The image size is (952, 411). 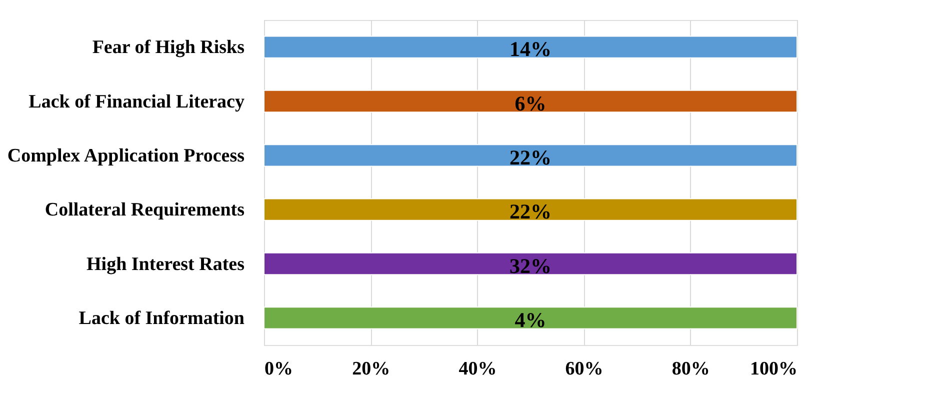 What do you see at coordinates (530, 103) in the screenshot?
I see `annotation: 6%` at bounding box center [530, 103].